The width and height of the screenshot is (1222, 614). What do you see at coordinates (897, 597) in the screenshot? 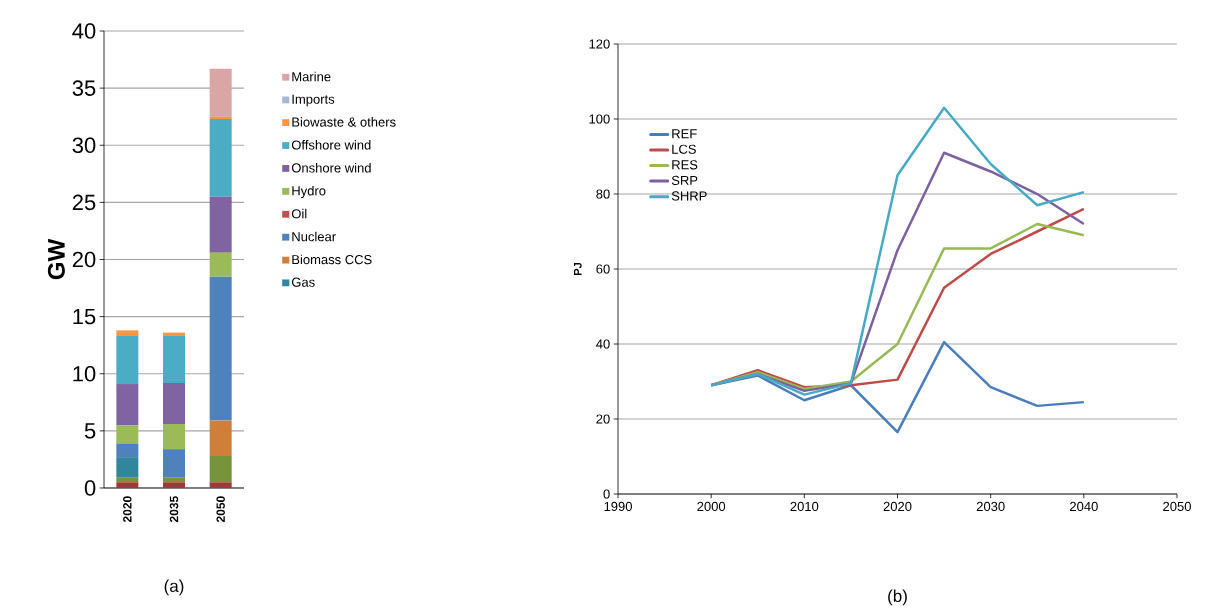
I see `text: (b)` at bounding box center [897, 597].